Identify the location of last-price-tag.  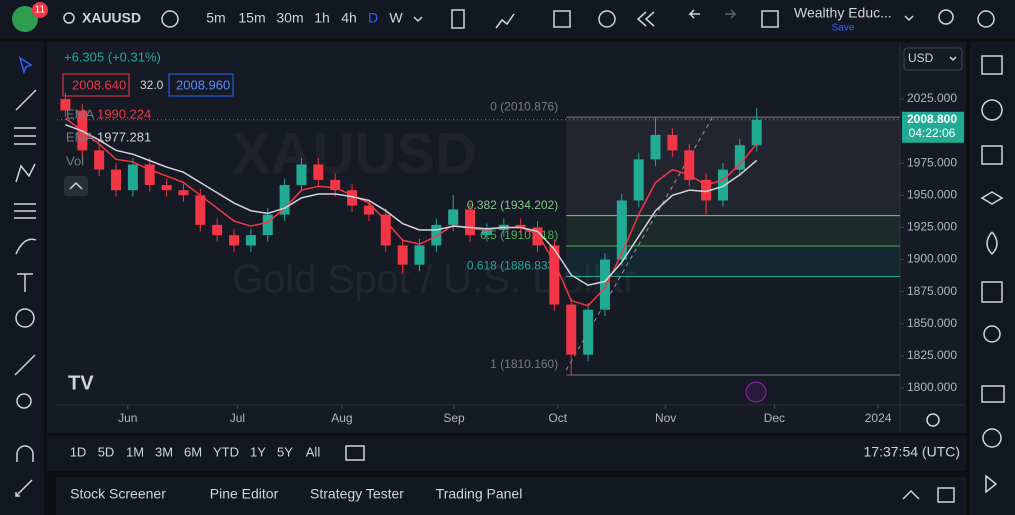
(933, 127).